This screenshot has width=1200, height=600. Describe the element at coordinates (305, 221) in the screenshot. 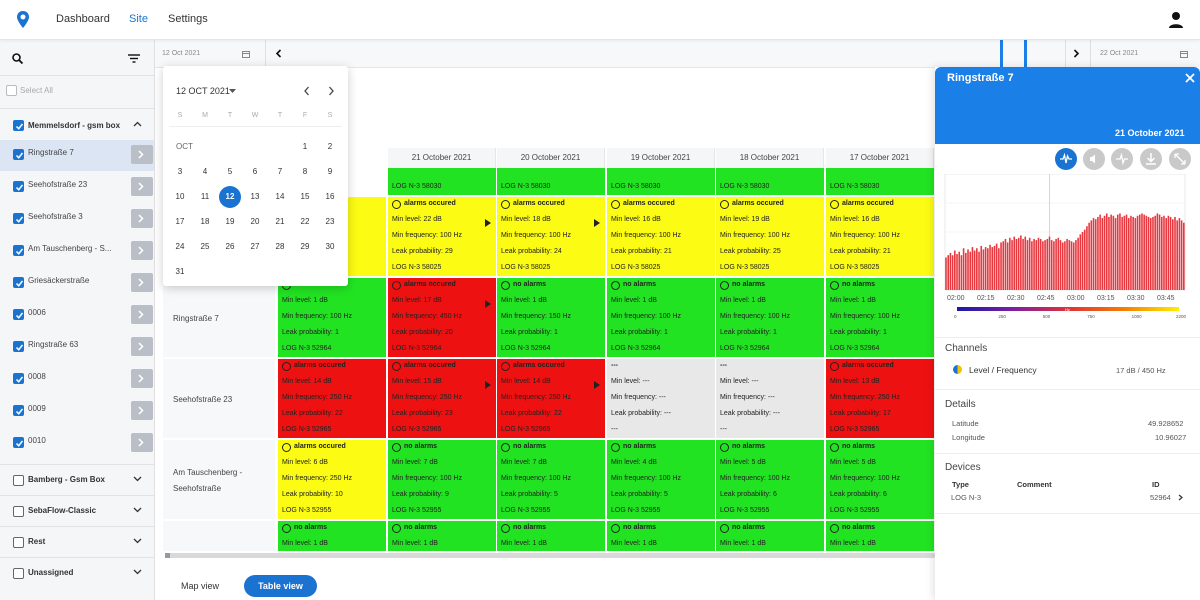

I see `calendar-day: 22` at that location.